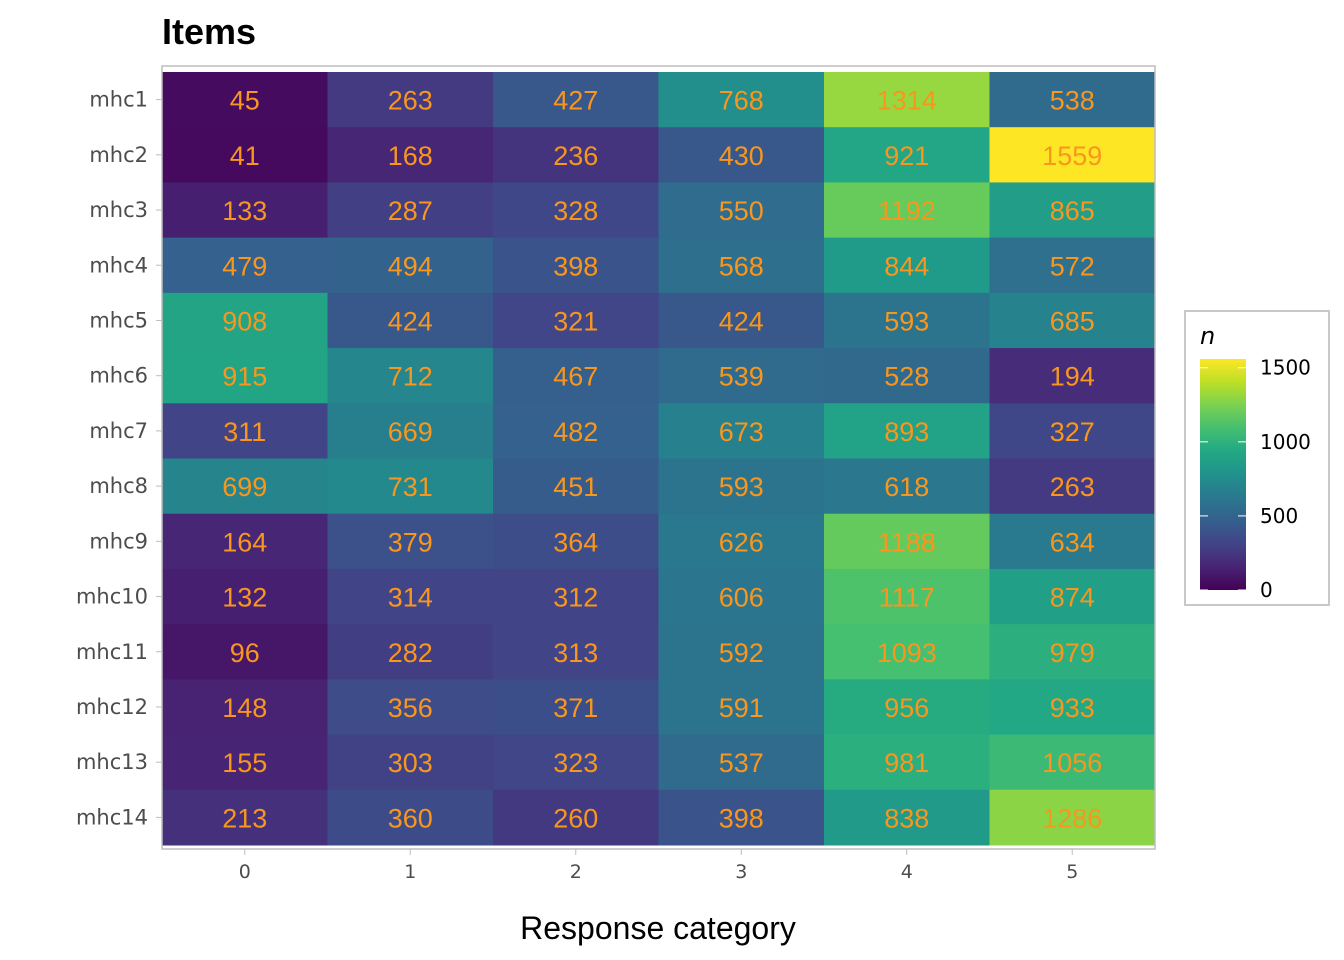 The image size is (1344, 960). I want to click on cell-value-label: 606, so click(741, 598).